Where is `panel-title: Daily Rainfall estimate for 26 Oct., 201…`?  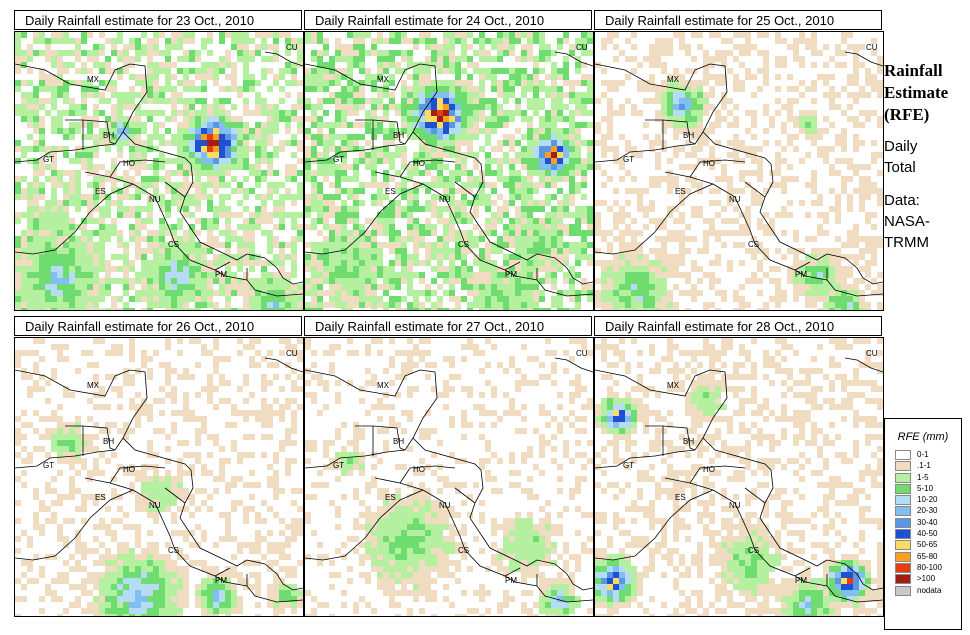
panel-title: Daily Rainfall estimate for 26 Oct., 201… is located at coordinates (158, 326).